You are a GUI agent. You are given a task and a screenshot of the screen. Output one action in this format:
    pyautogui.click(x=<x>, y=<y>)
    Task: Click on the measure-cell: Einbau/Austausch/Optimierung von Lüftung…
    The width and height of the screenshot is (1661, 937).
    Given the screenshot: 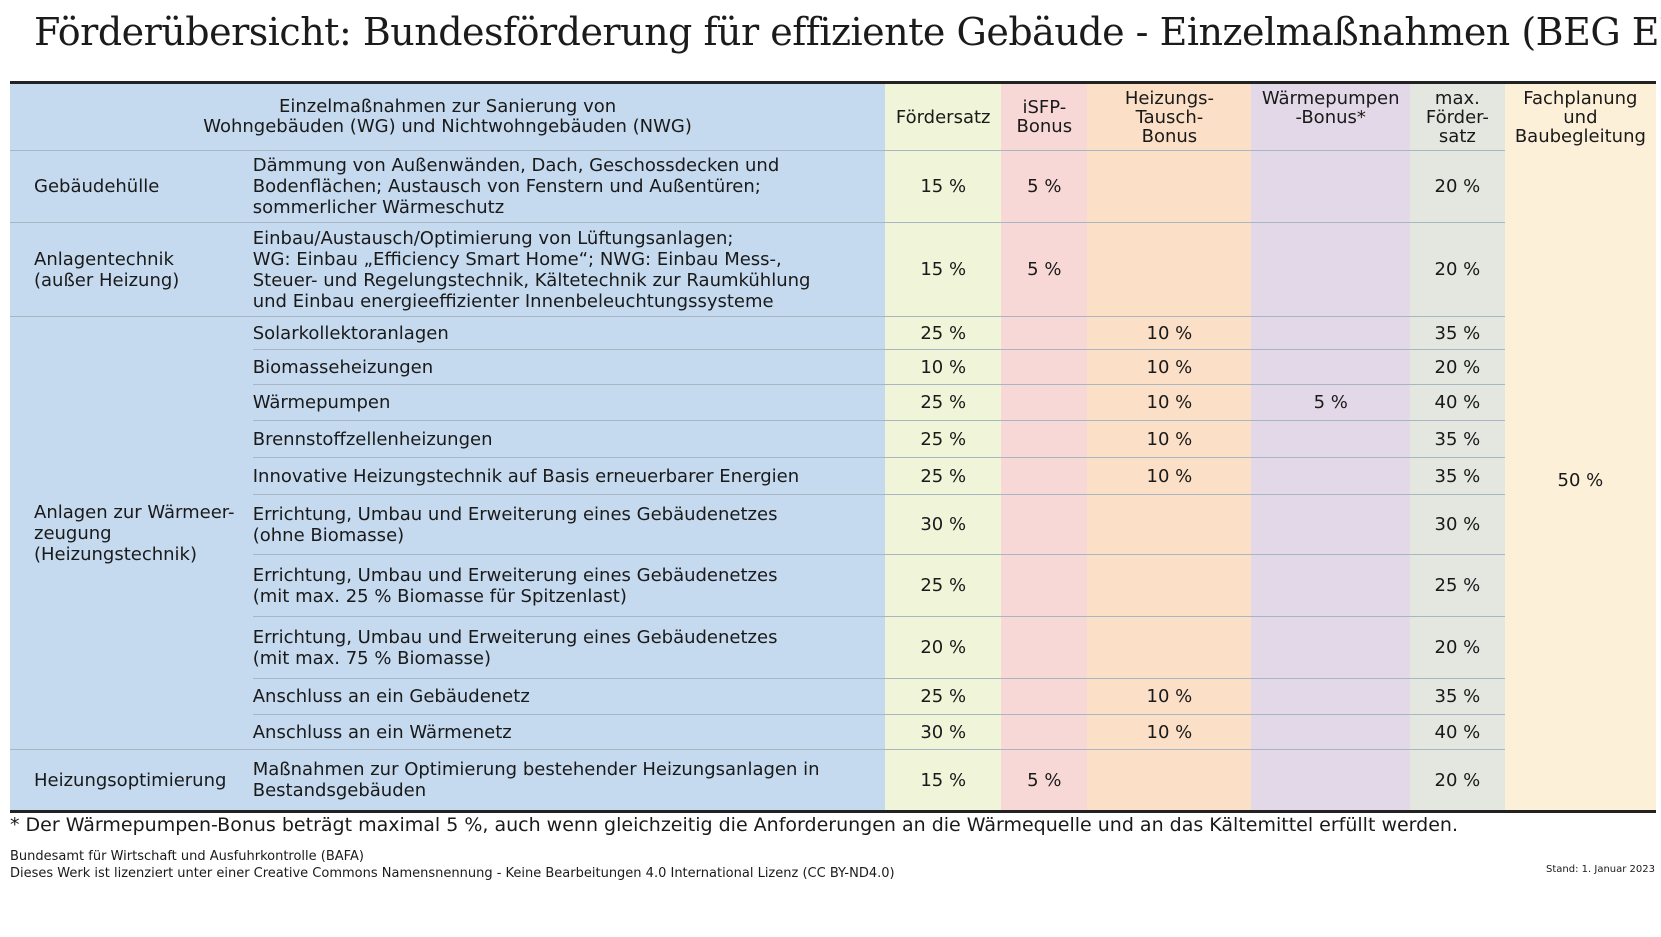 What is the action you would take?
    pyautogui.click(x=569, y=269)
    